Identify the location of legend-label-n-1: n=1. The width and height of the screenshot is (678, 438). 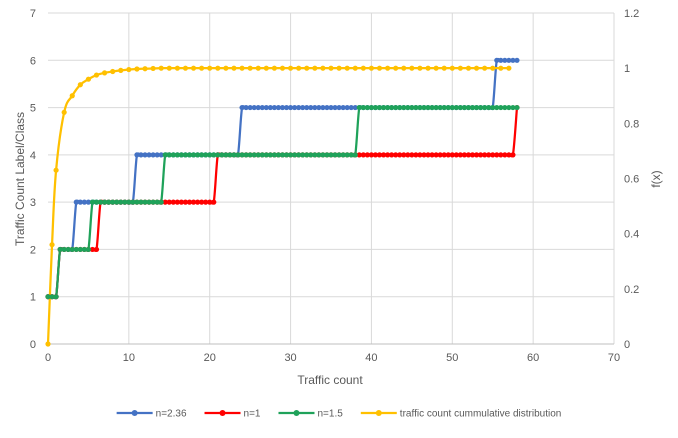
(252, 414).